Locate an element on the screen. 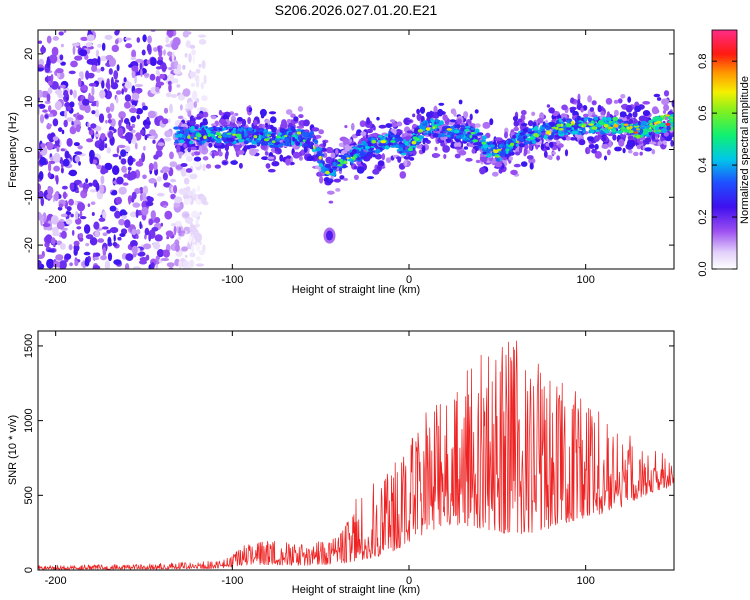 Image resolution: width=750 pixels, height=600 pixels. colorbar-gradient is located at coordinates (724, 149).